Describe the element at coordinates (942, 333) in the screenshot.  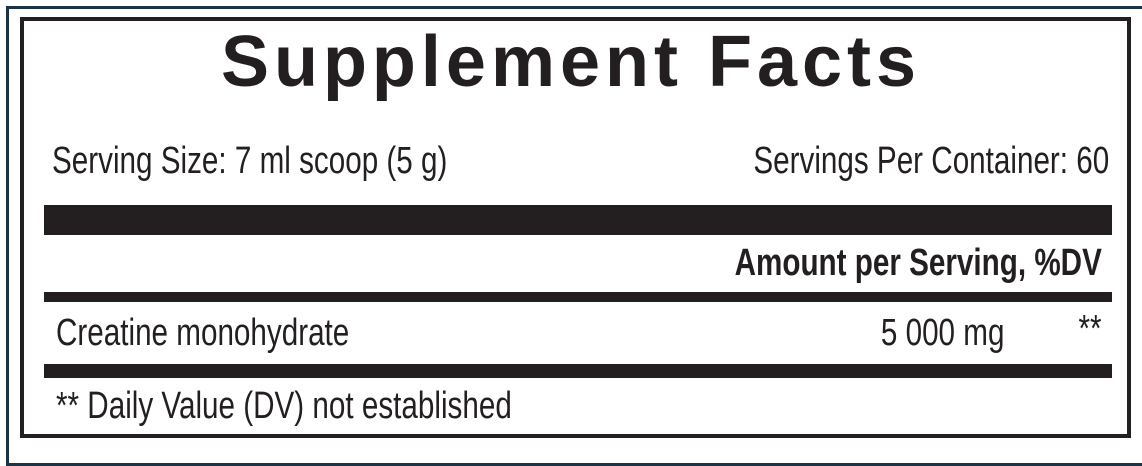
I see `ingredient-amount: 5 000 mg` at that location.